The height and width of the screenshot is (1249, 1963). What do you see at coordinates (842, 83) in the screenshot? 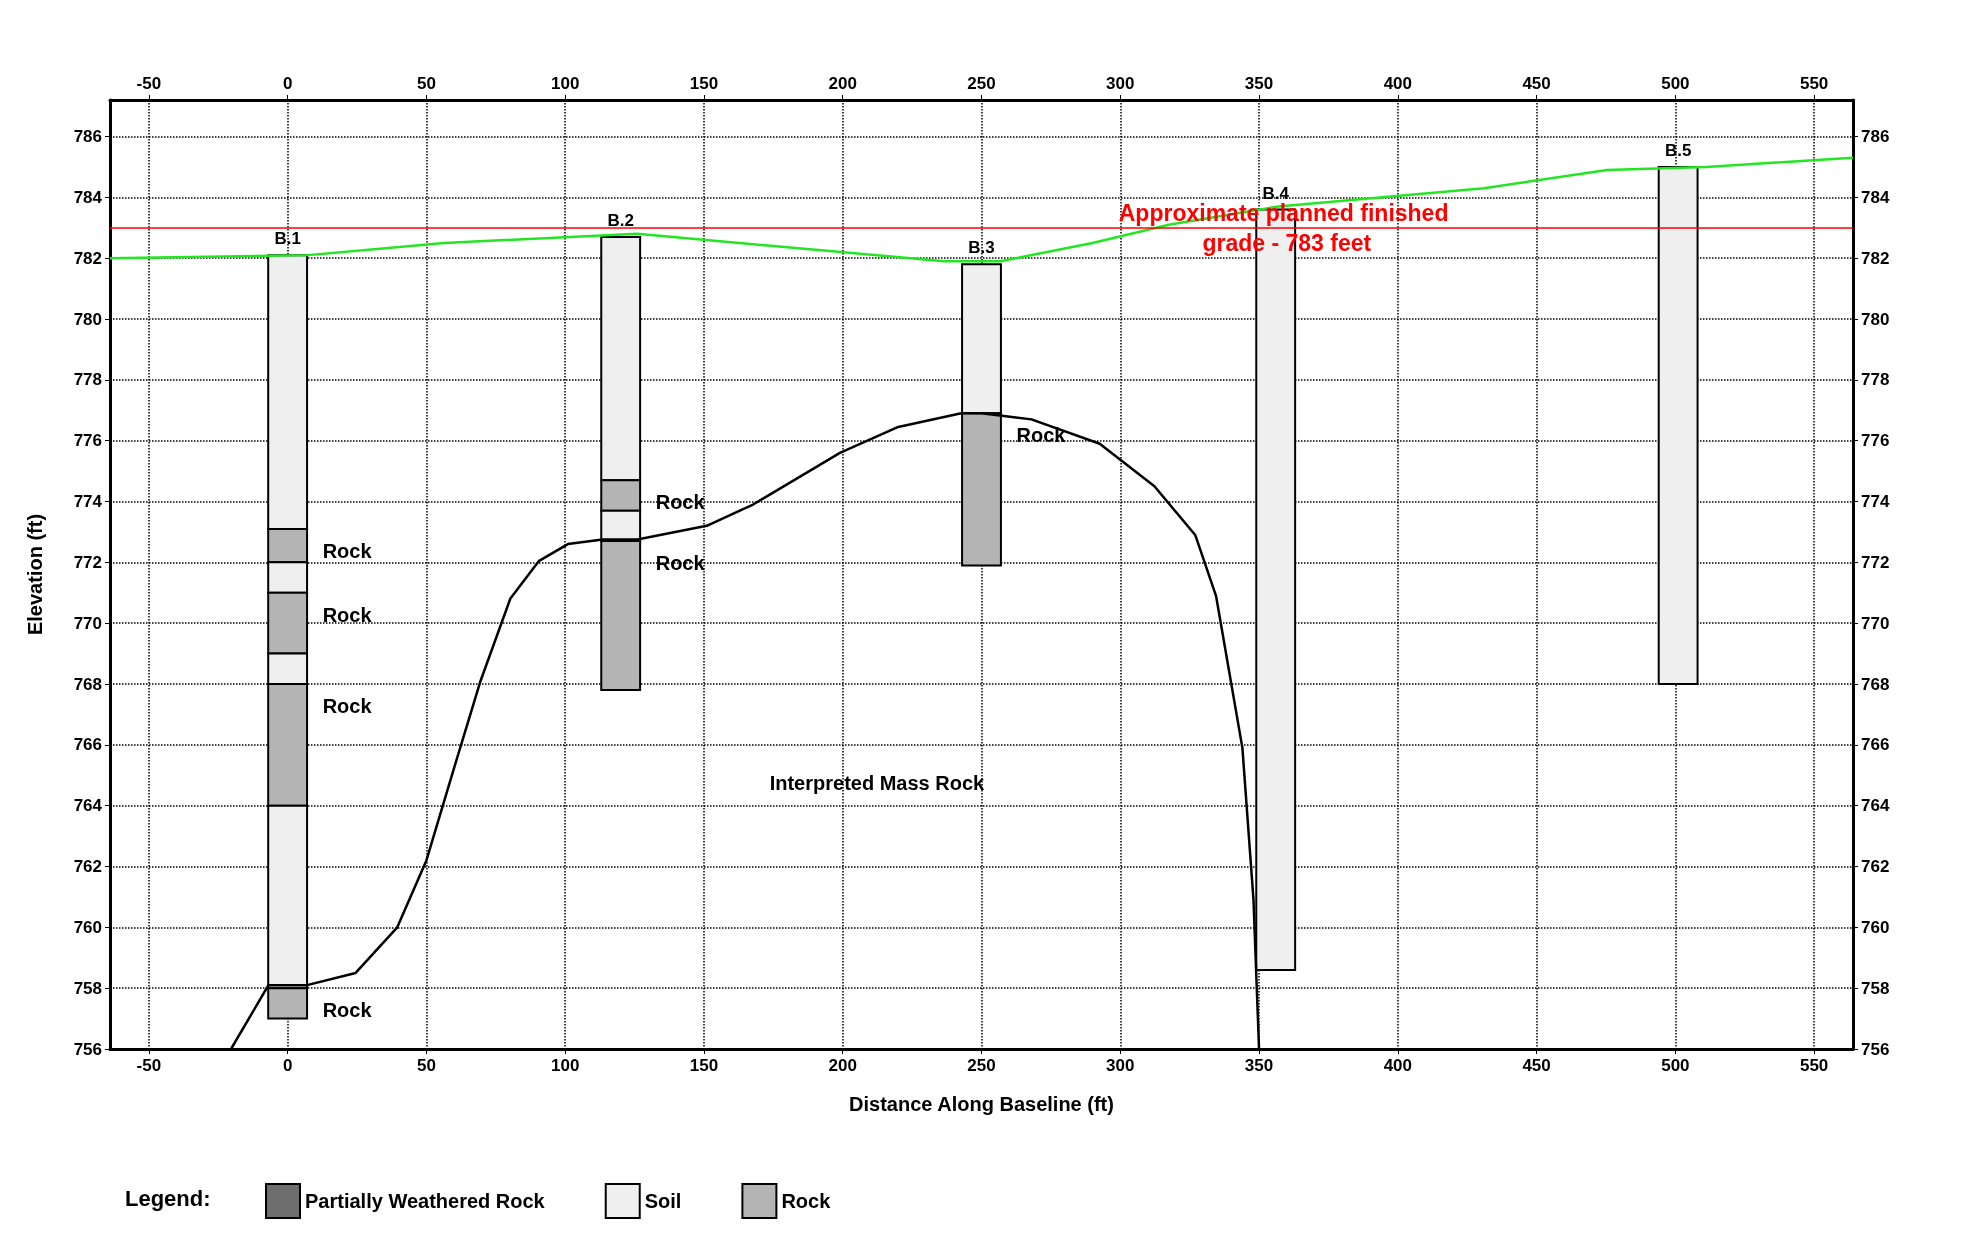
I see `x2-tick-label: 200` at bounding box center [842, 83].